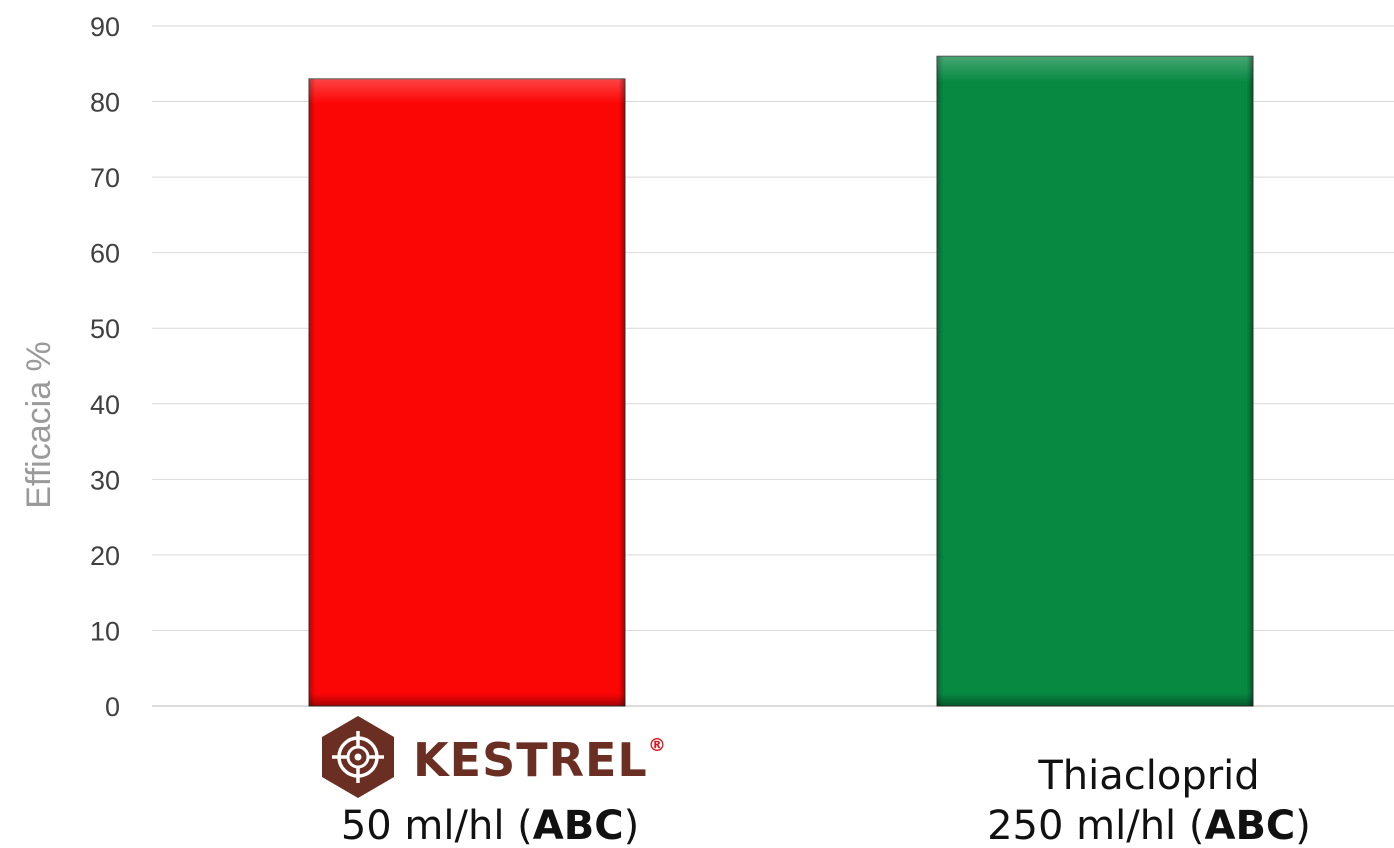  I want to click on category-label-thiacloprid: Thiacloprid 250 ml/hl (ABC), so click(1149, 800).